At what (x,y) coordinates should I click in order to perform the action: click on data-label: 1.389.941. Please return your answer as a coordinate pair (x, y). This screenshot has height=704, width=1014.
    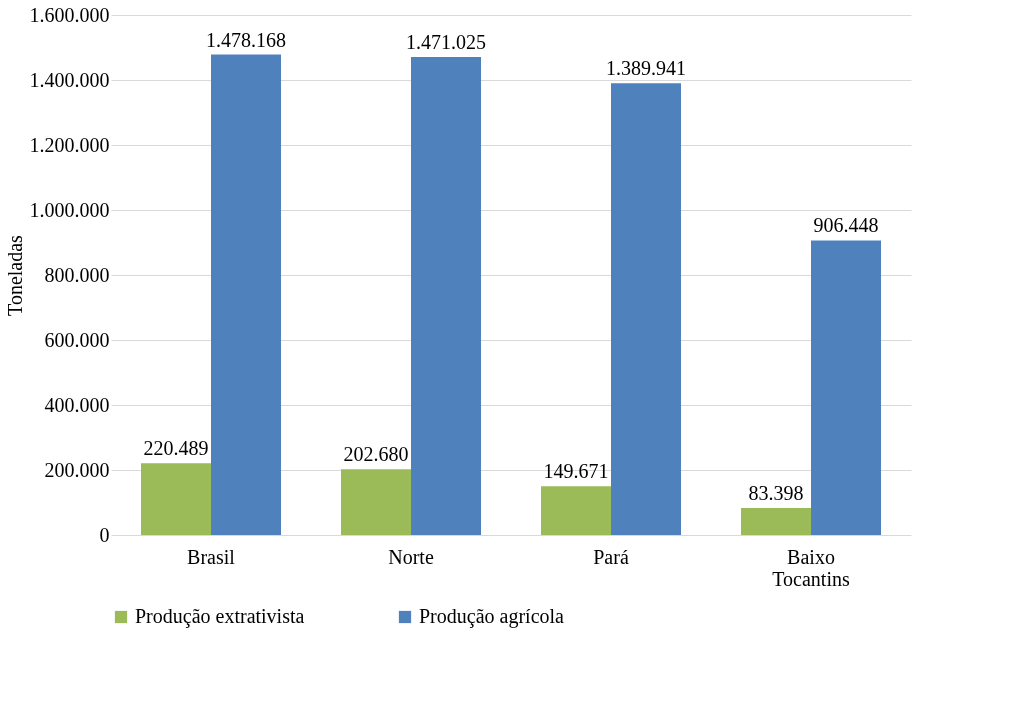
    Looking at the image, I should click on (646, 68).